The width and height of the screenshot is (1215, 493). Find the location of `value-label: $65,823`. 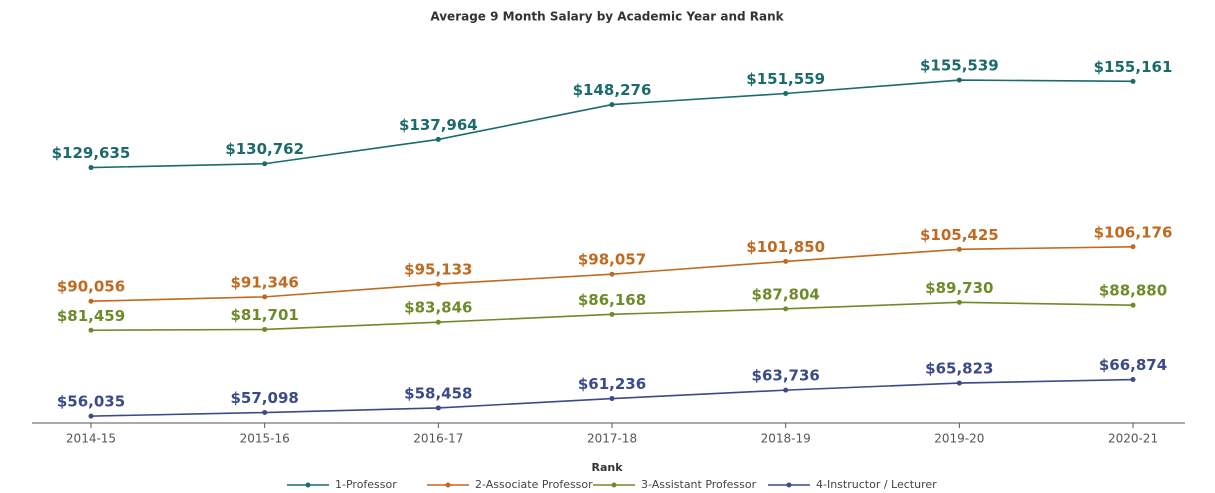

value-label: $65,823 is located at coordinates (959, 369).